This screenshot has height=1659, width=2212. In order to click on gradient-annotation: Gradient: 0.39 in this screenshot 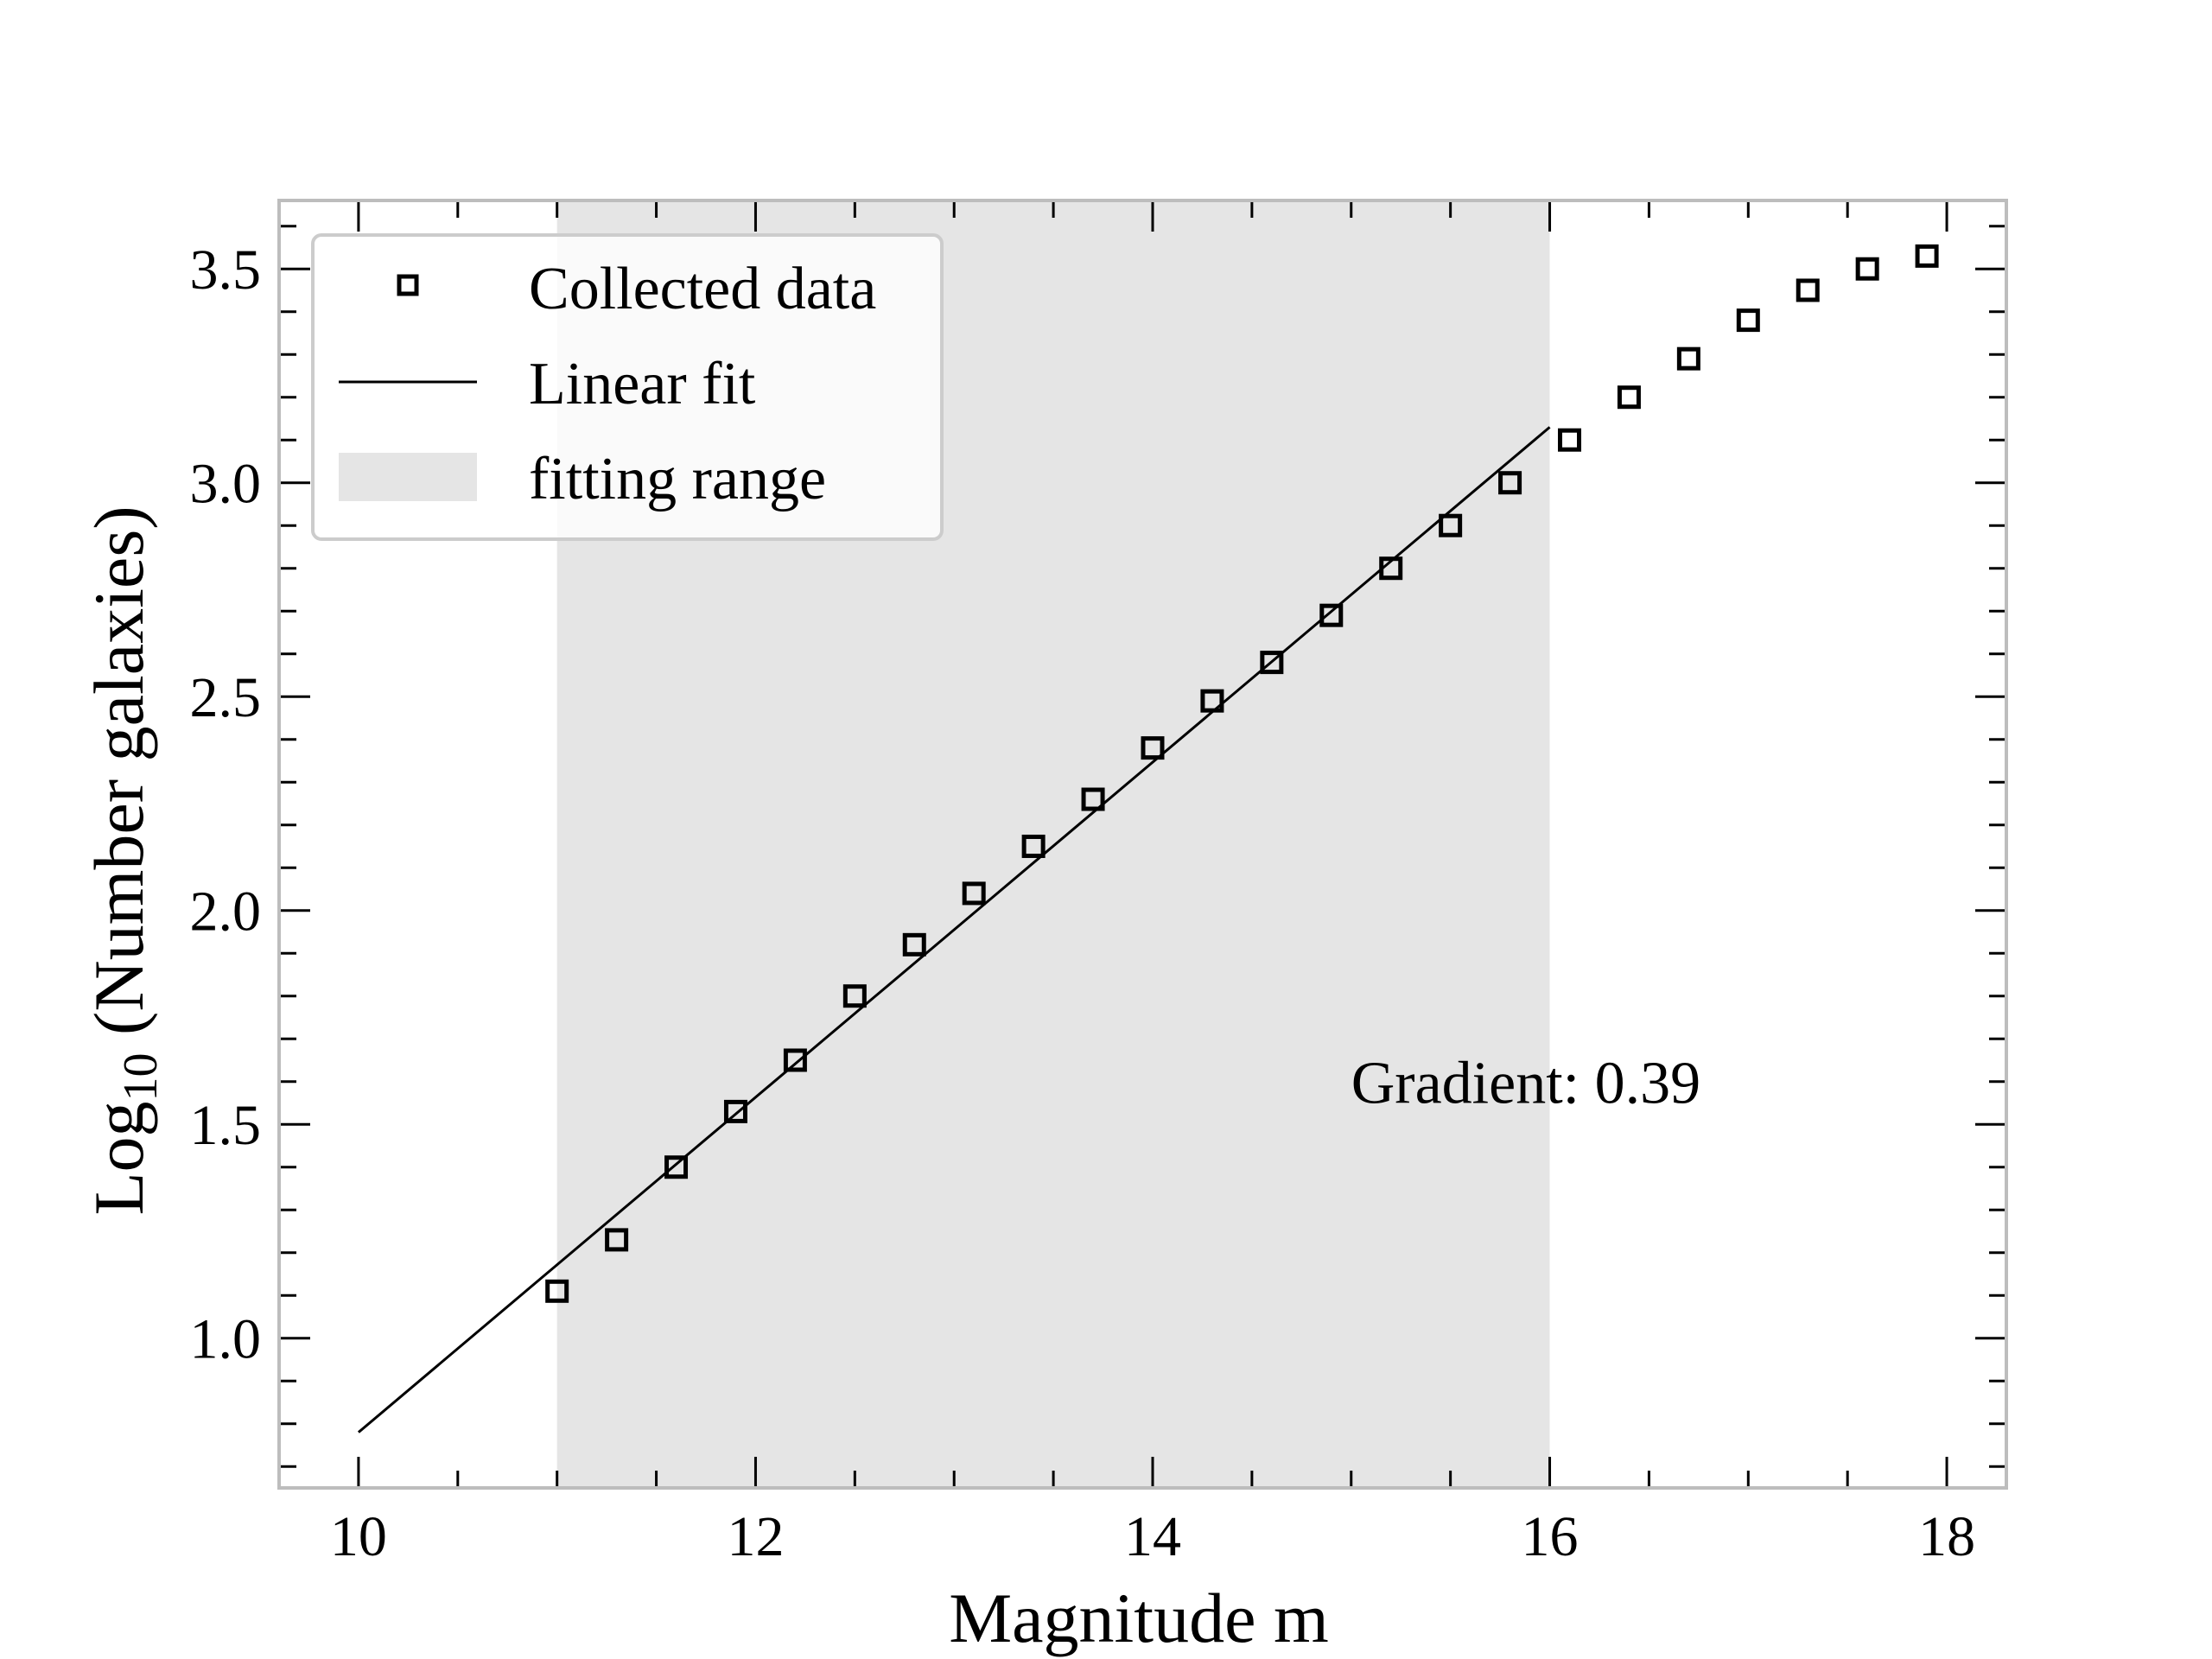, I will do `click(1525, 1083)`.